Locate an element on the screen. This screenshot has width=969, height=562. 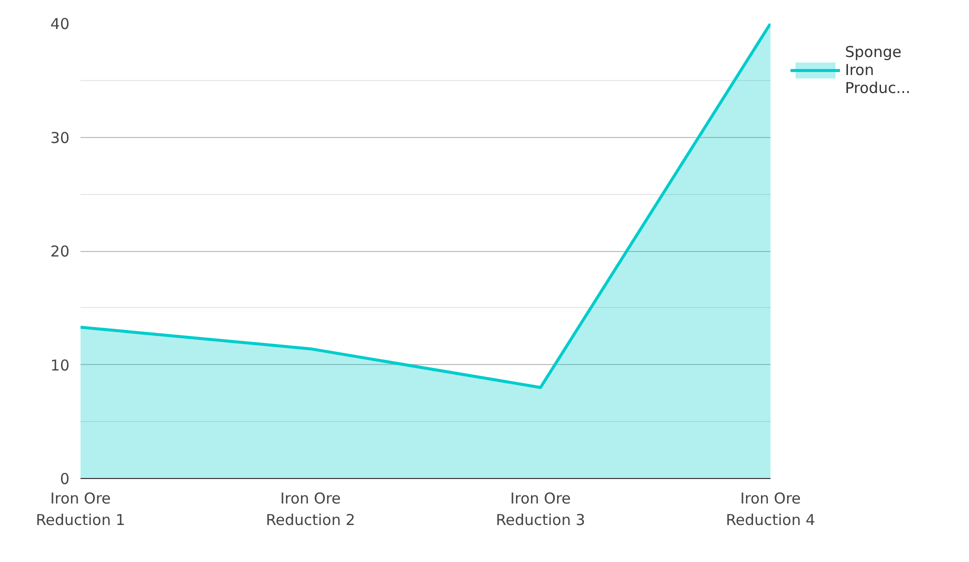
y-tick-label: 40 is located at coordinates (60, 24).